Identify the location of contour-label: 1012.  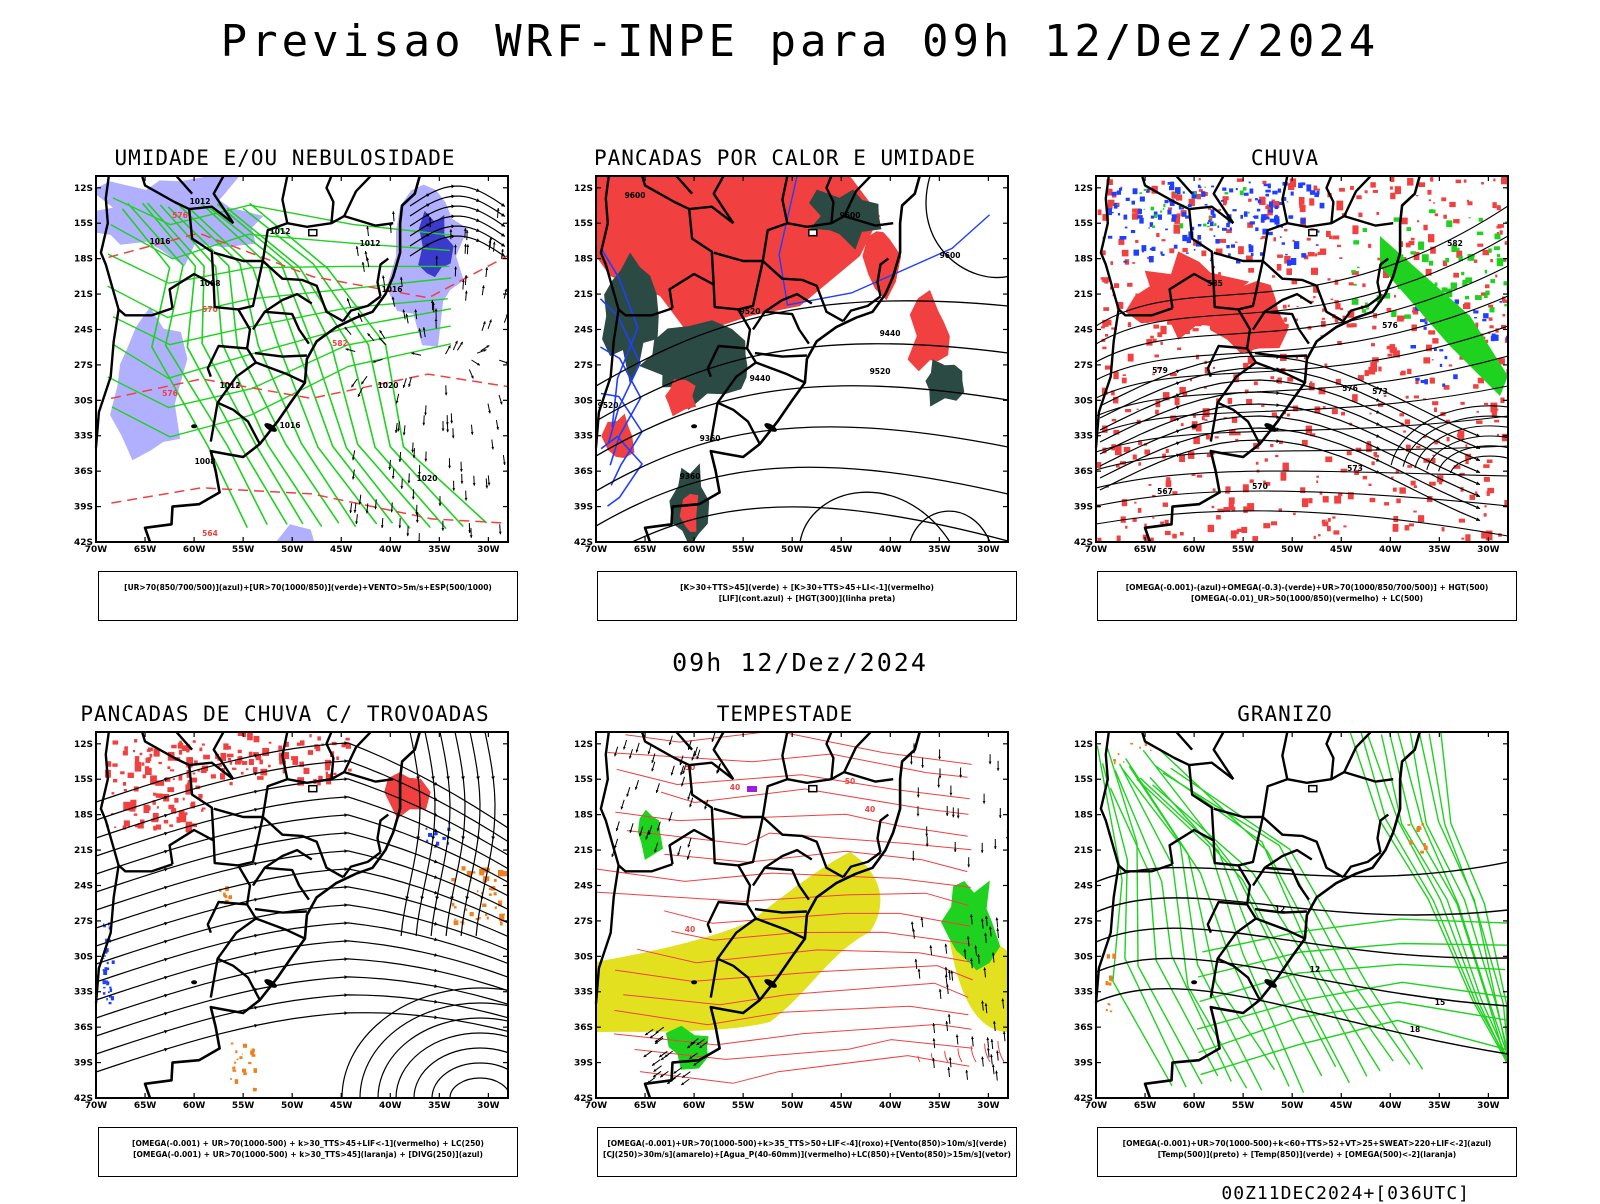
(200, 201).